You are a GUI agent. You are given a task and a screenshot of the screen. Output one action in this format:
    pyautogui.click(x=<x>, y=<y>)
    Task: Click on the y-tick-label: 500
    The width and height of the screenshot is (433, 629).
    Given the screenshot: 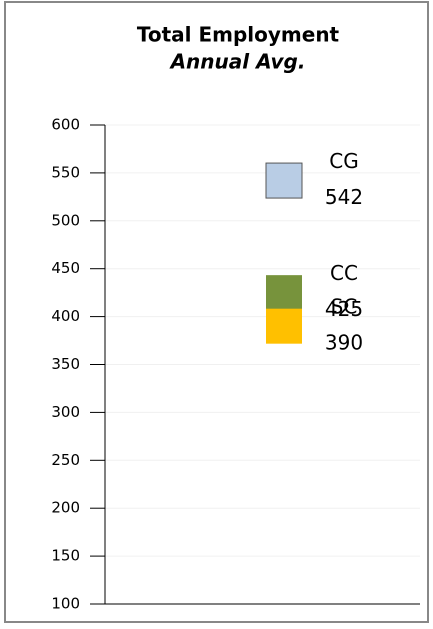 What is the action you would take?
    pyautogui.click(x=65, y=220)
    